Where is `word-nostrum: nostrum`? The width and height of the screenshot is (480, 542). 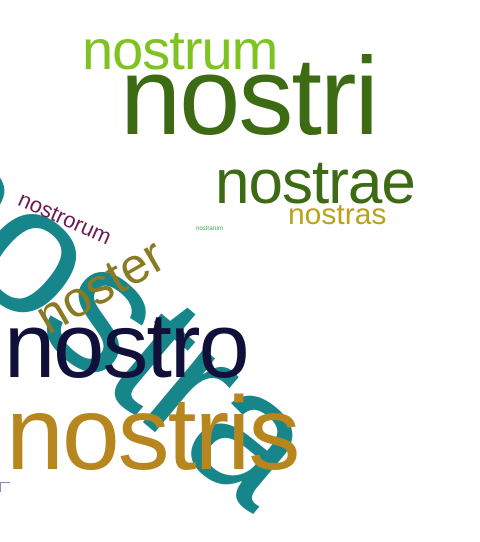 word-nostrum: nostrum is located at coordinates (180, 49).